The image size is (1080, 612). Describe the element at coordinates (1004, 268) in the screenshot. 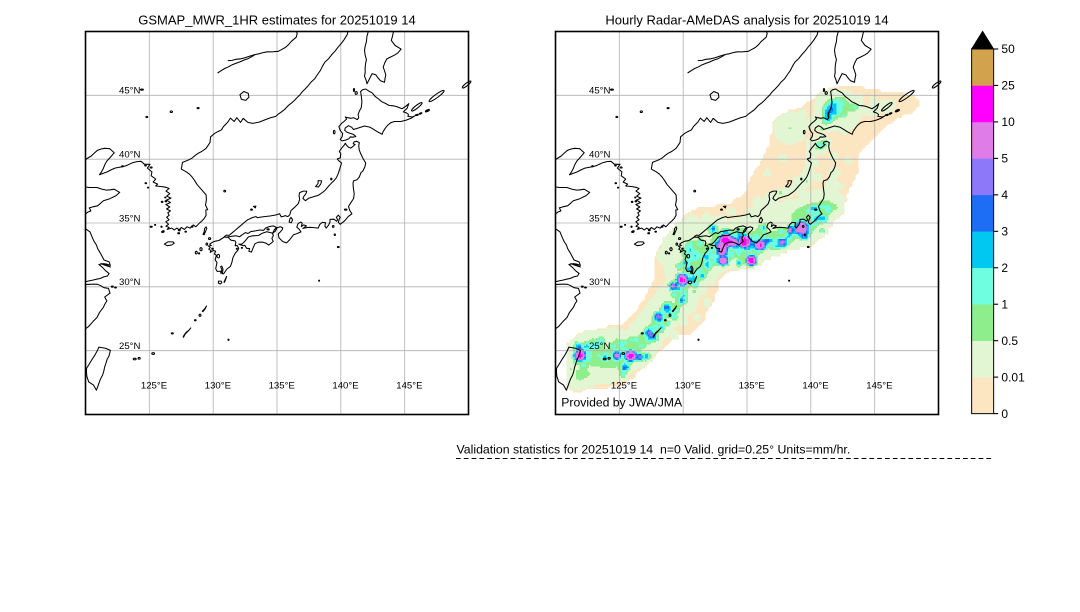

I see `svg-text: 2` at that location.